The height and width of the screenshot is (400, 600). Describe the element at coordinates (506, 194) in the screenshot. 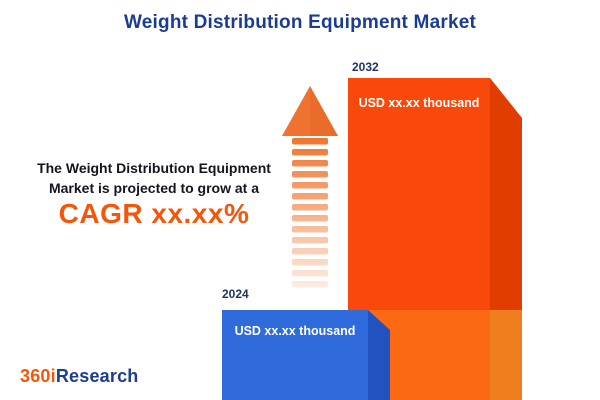

I see `bar-2032-side` at that location.